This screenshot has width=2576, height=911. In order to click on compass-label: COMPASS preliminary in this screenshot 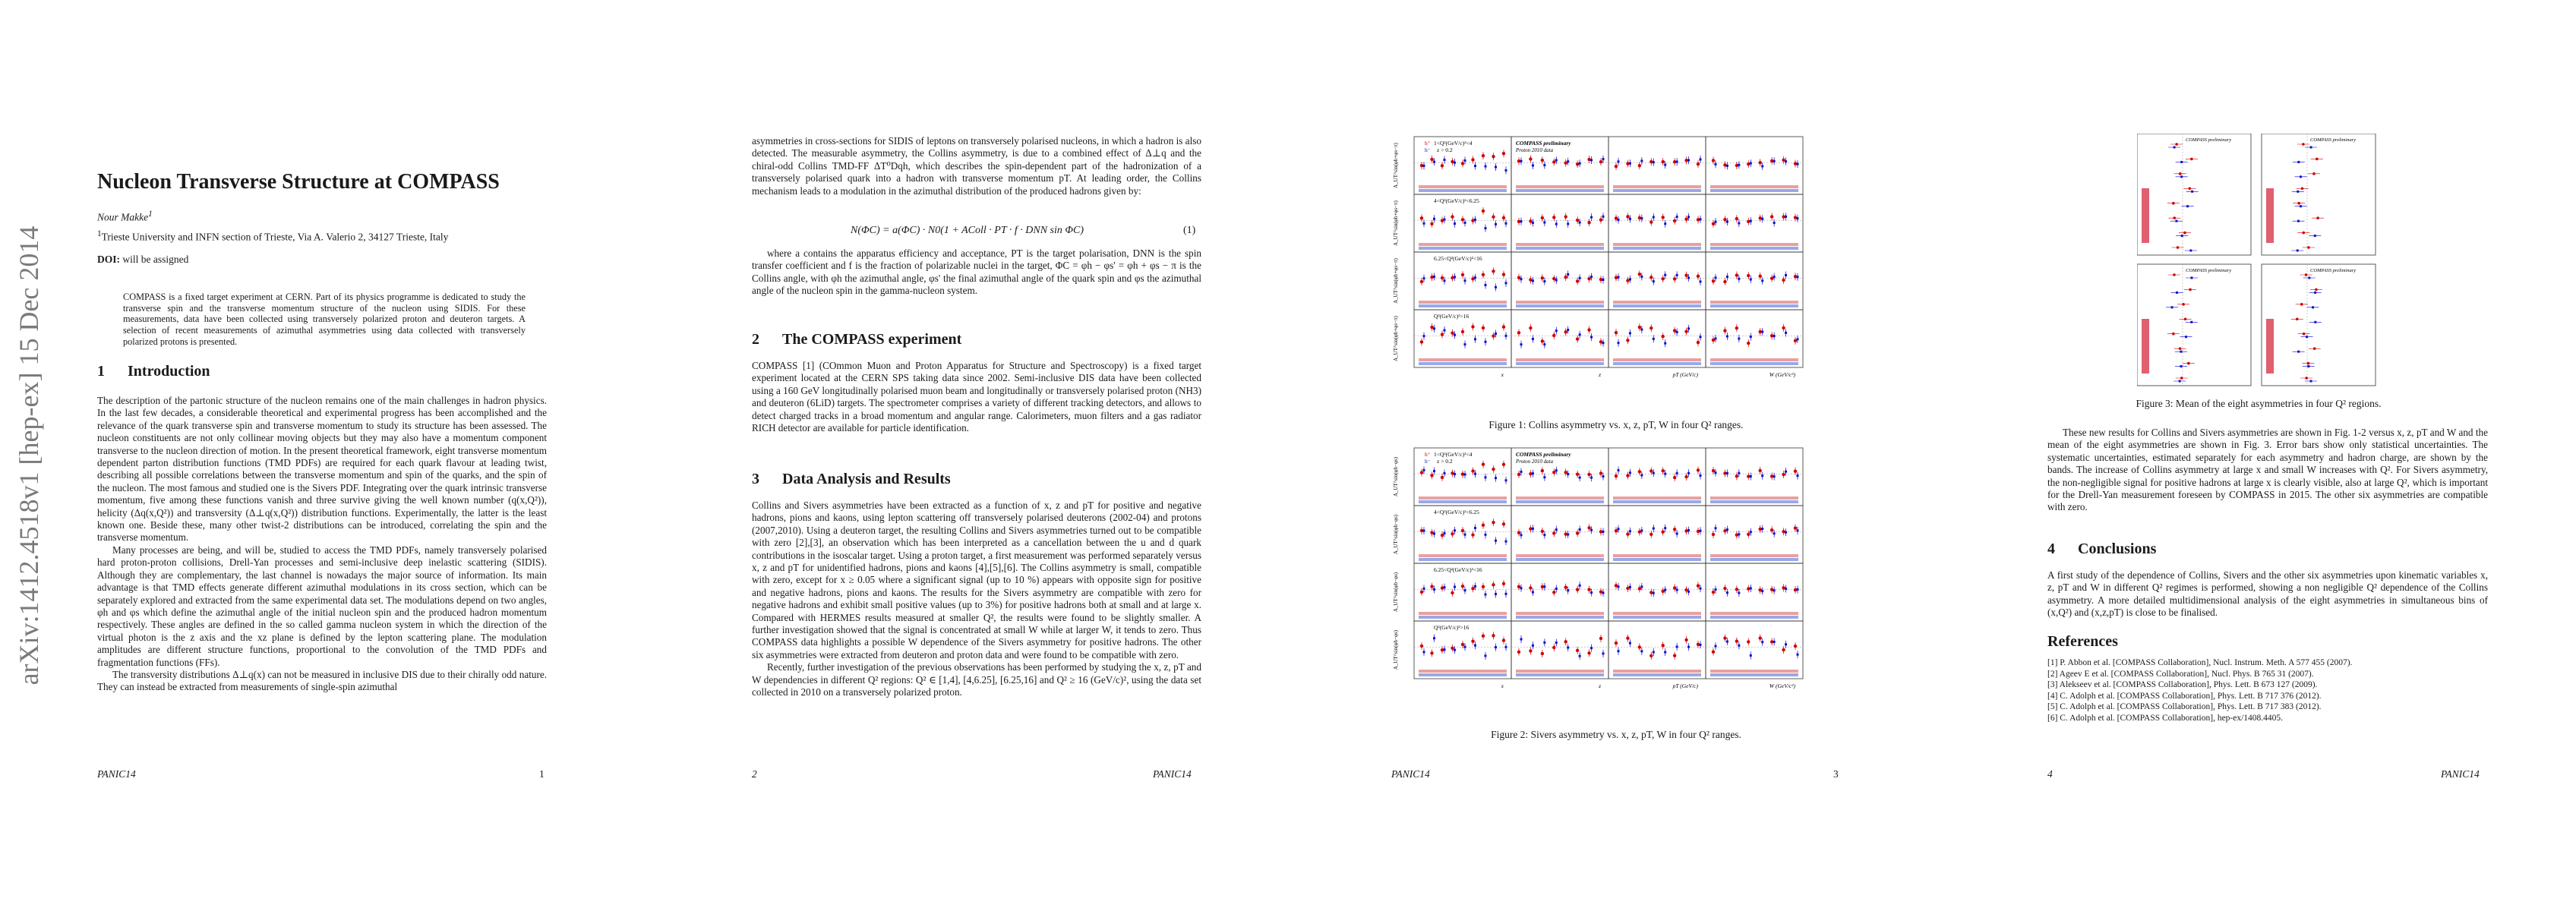, I will do `click(2208, 270)`.